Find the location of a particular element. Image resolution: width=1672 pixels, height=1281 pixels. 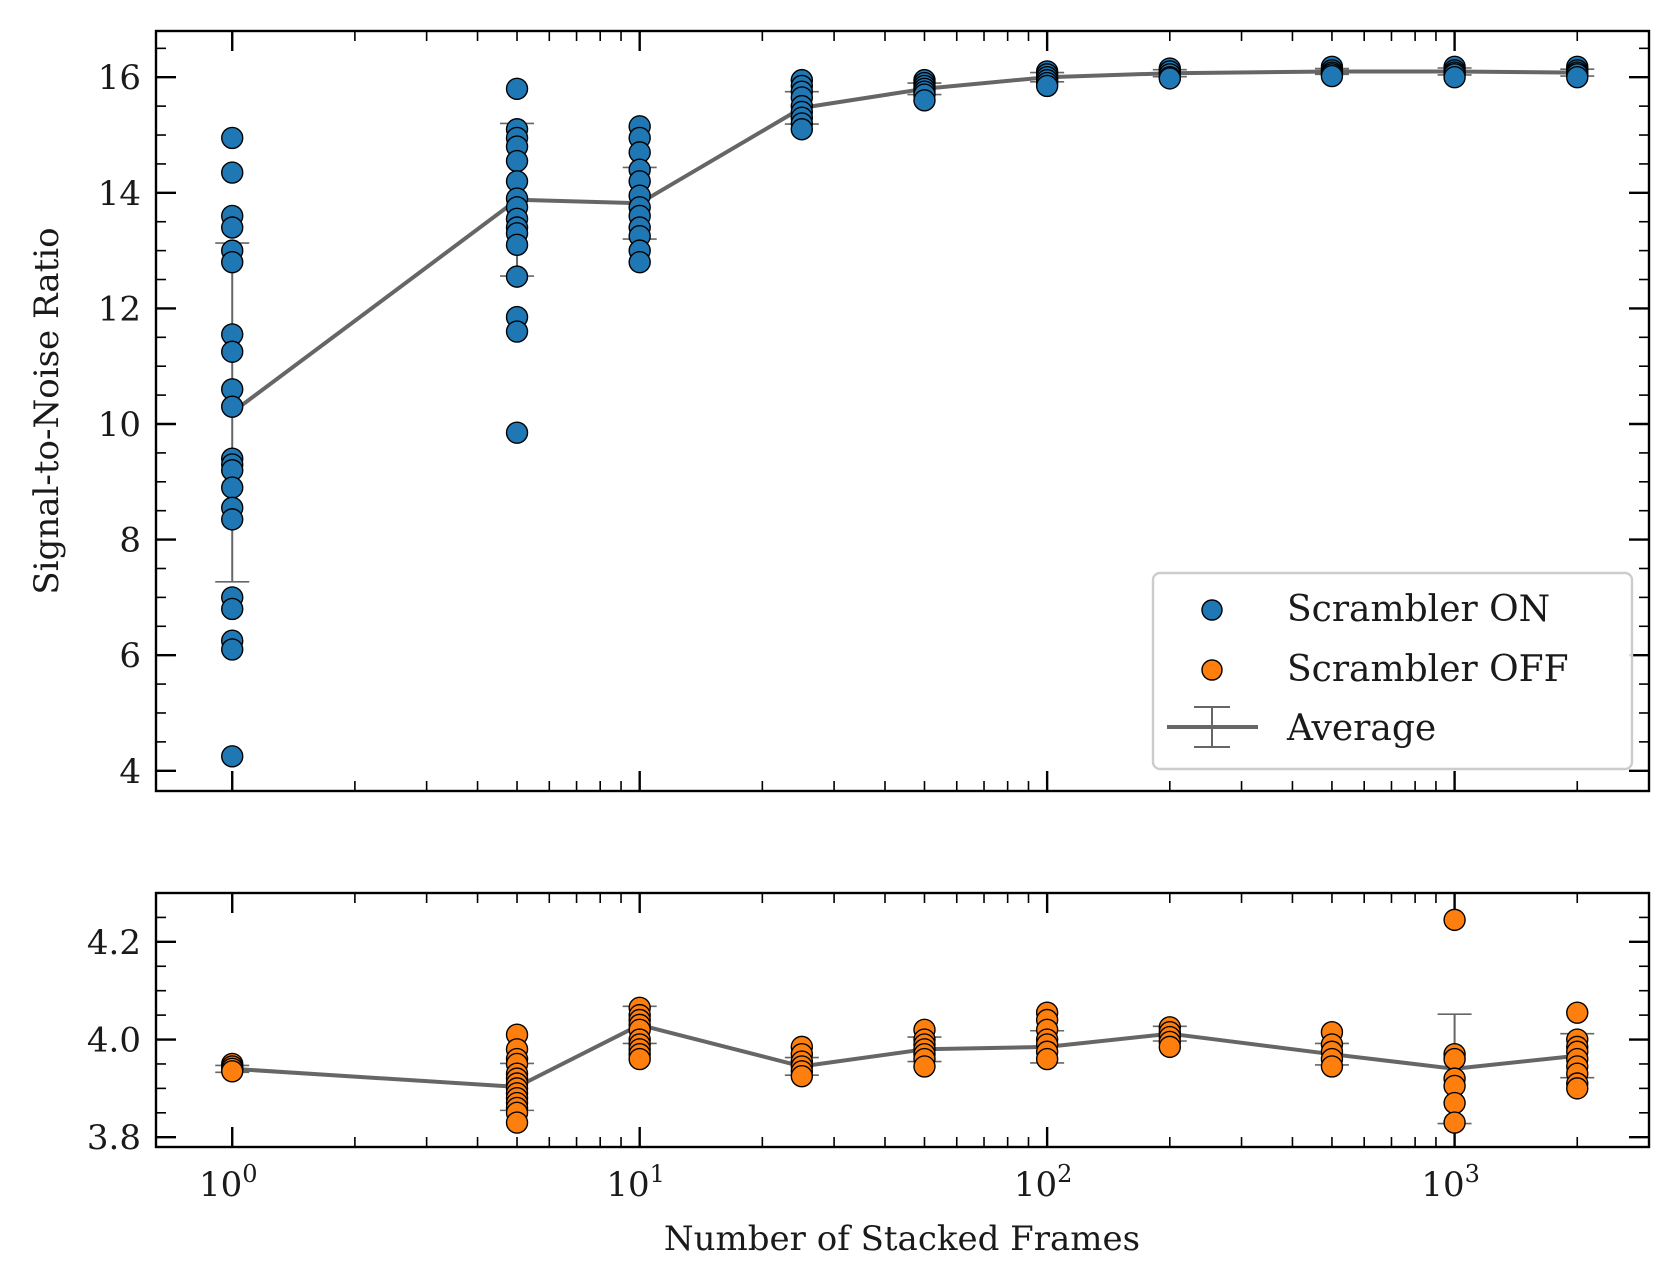

y-tick-label: 3.8 is located at coordinates (114, 1138).